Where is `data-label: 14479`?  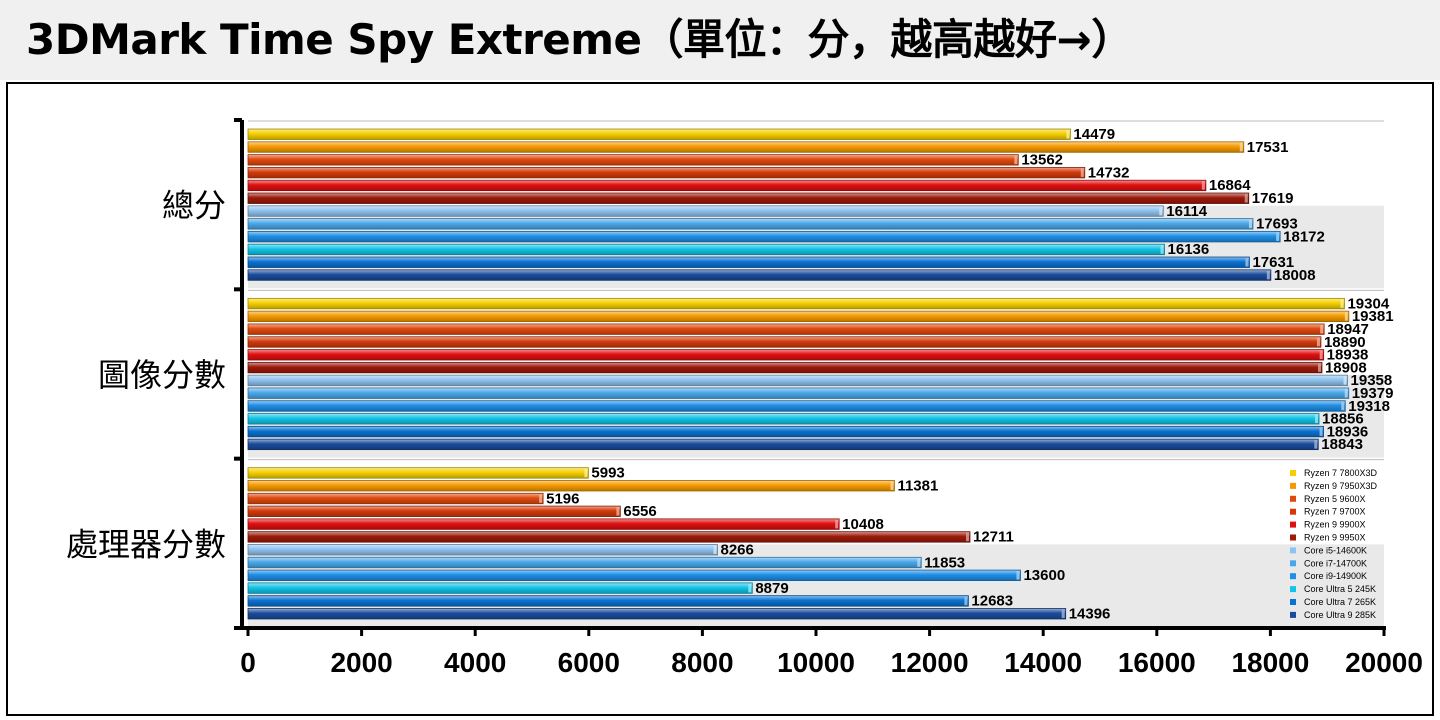 data-label: 14479 is located at coordinates (1094, 134).